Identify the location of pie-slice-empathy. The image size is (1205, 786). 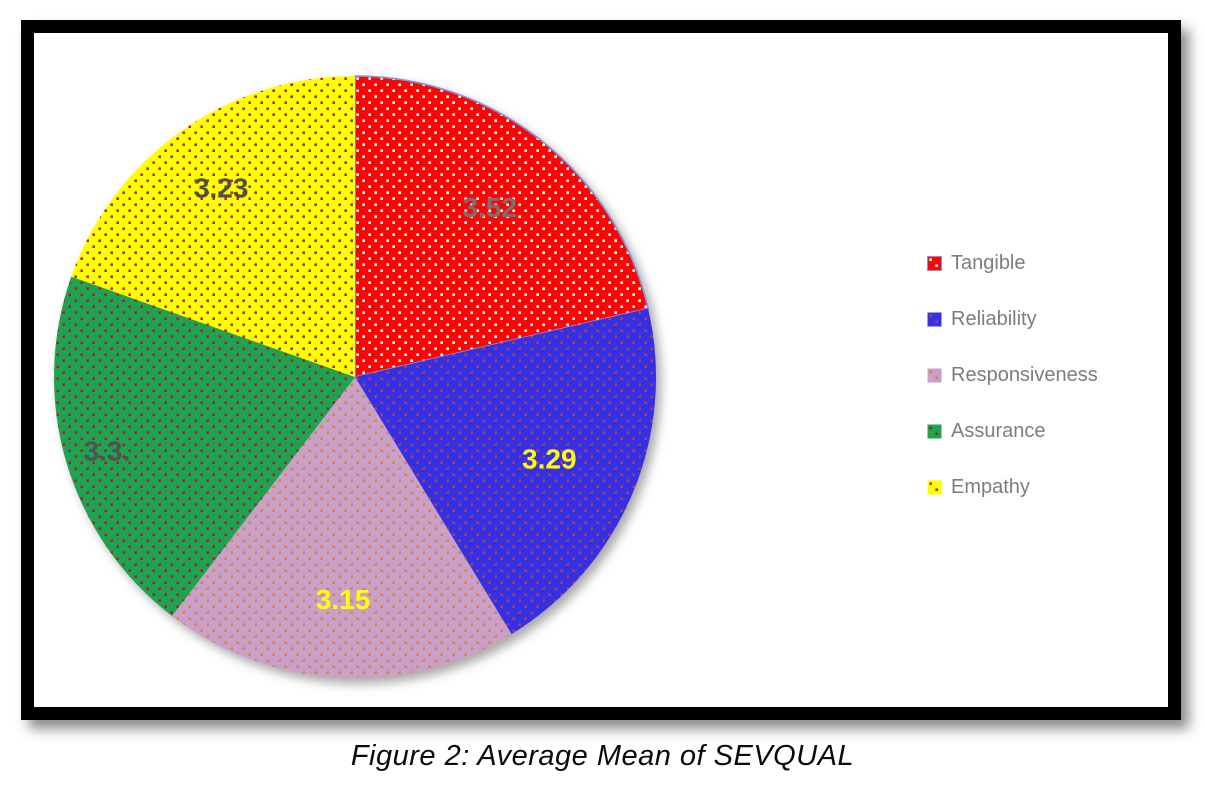
(213, 226).